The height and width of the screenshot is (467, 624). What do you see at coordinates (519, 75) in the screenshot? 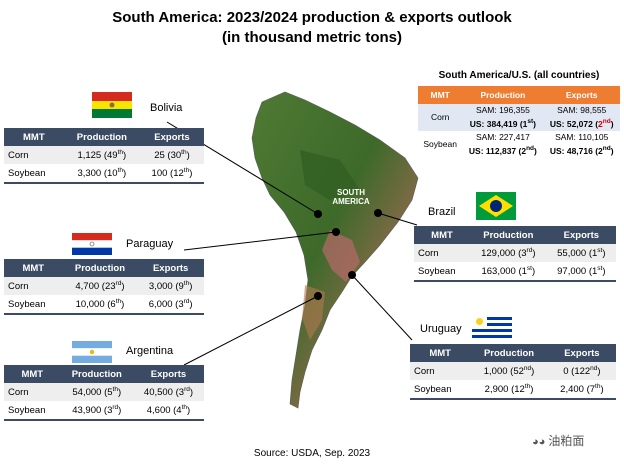
I see `summary-heading: South America/U.S. (all countries)` at bounding box center [519, 75].